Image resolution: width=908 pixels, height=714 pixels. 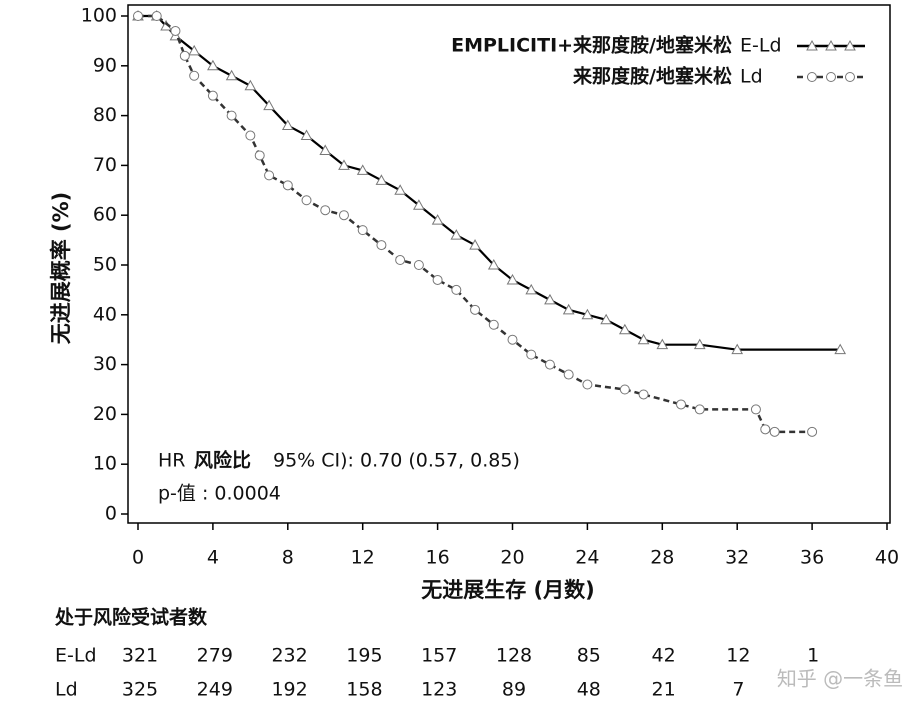 I want to click on risk-count: 192, so click(x=289, y=690).